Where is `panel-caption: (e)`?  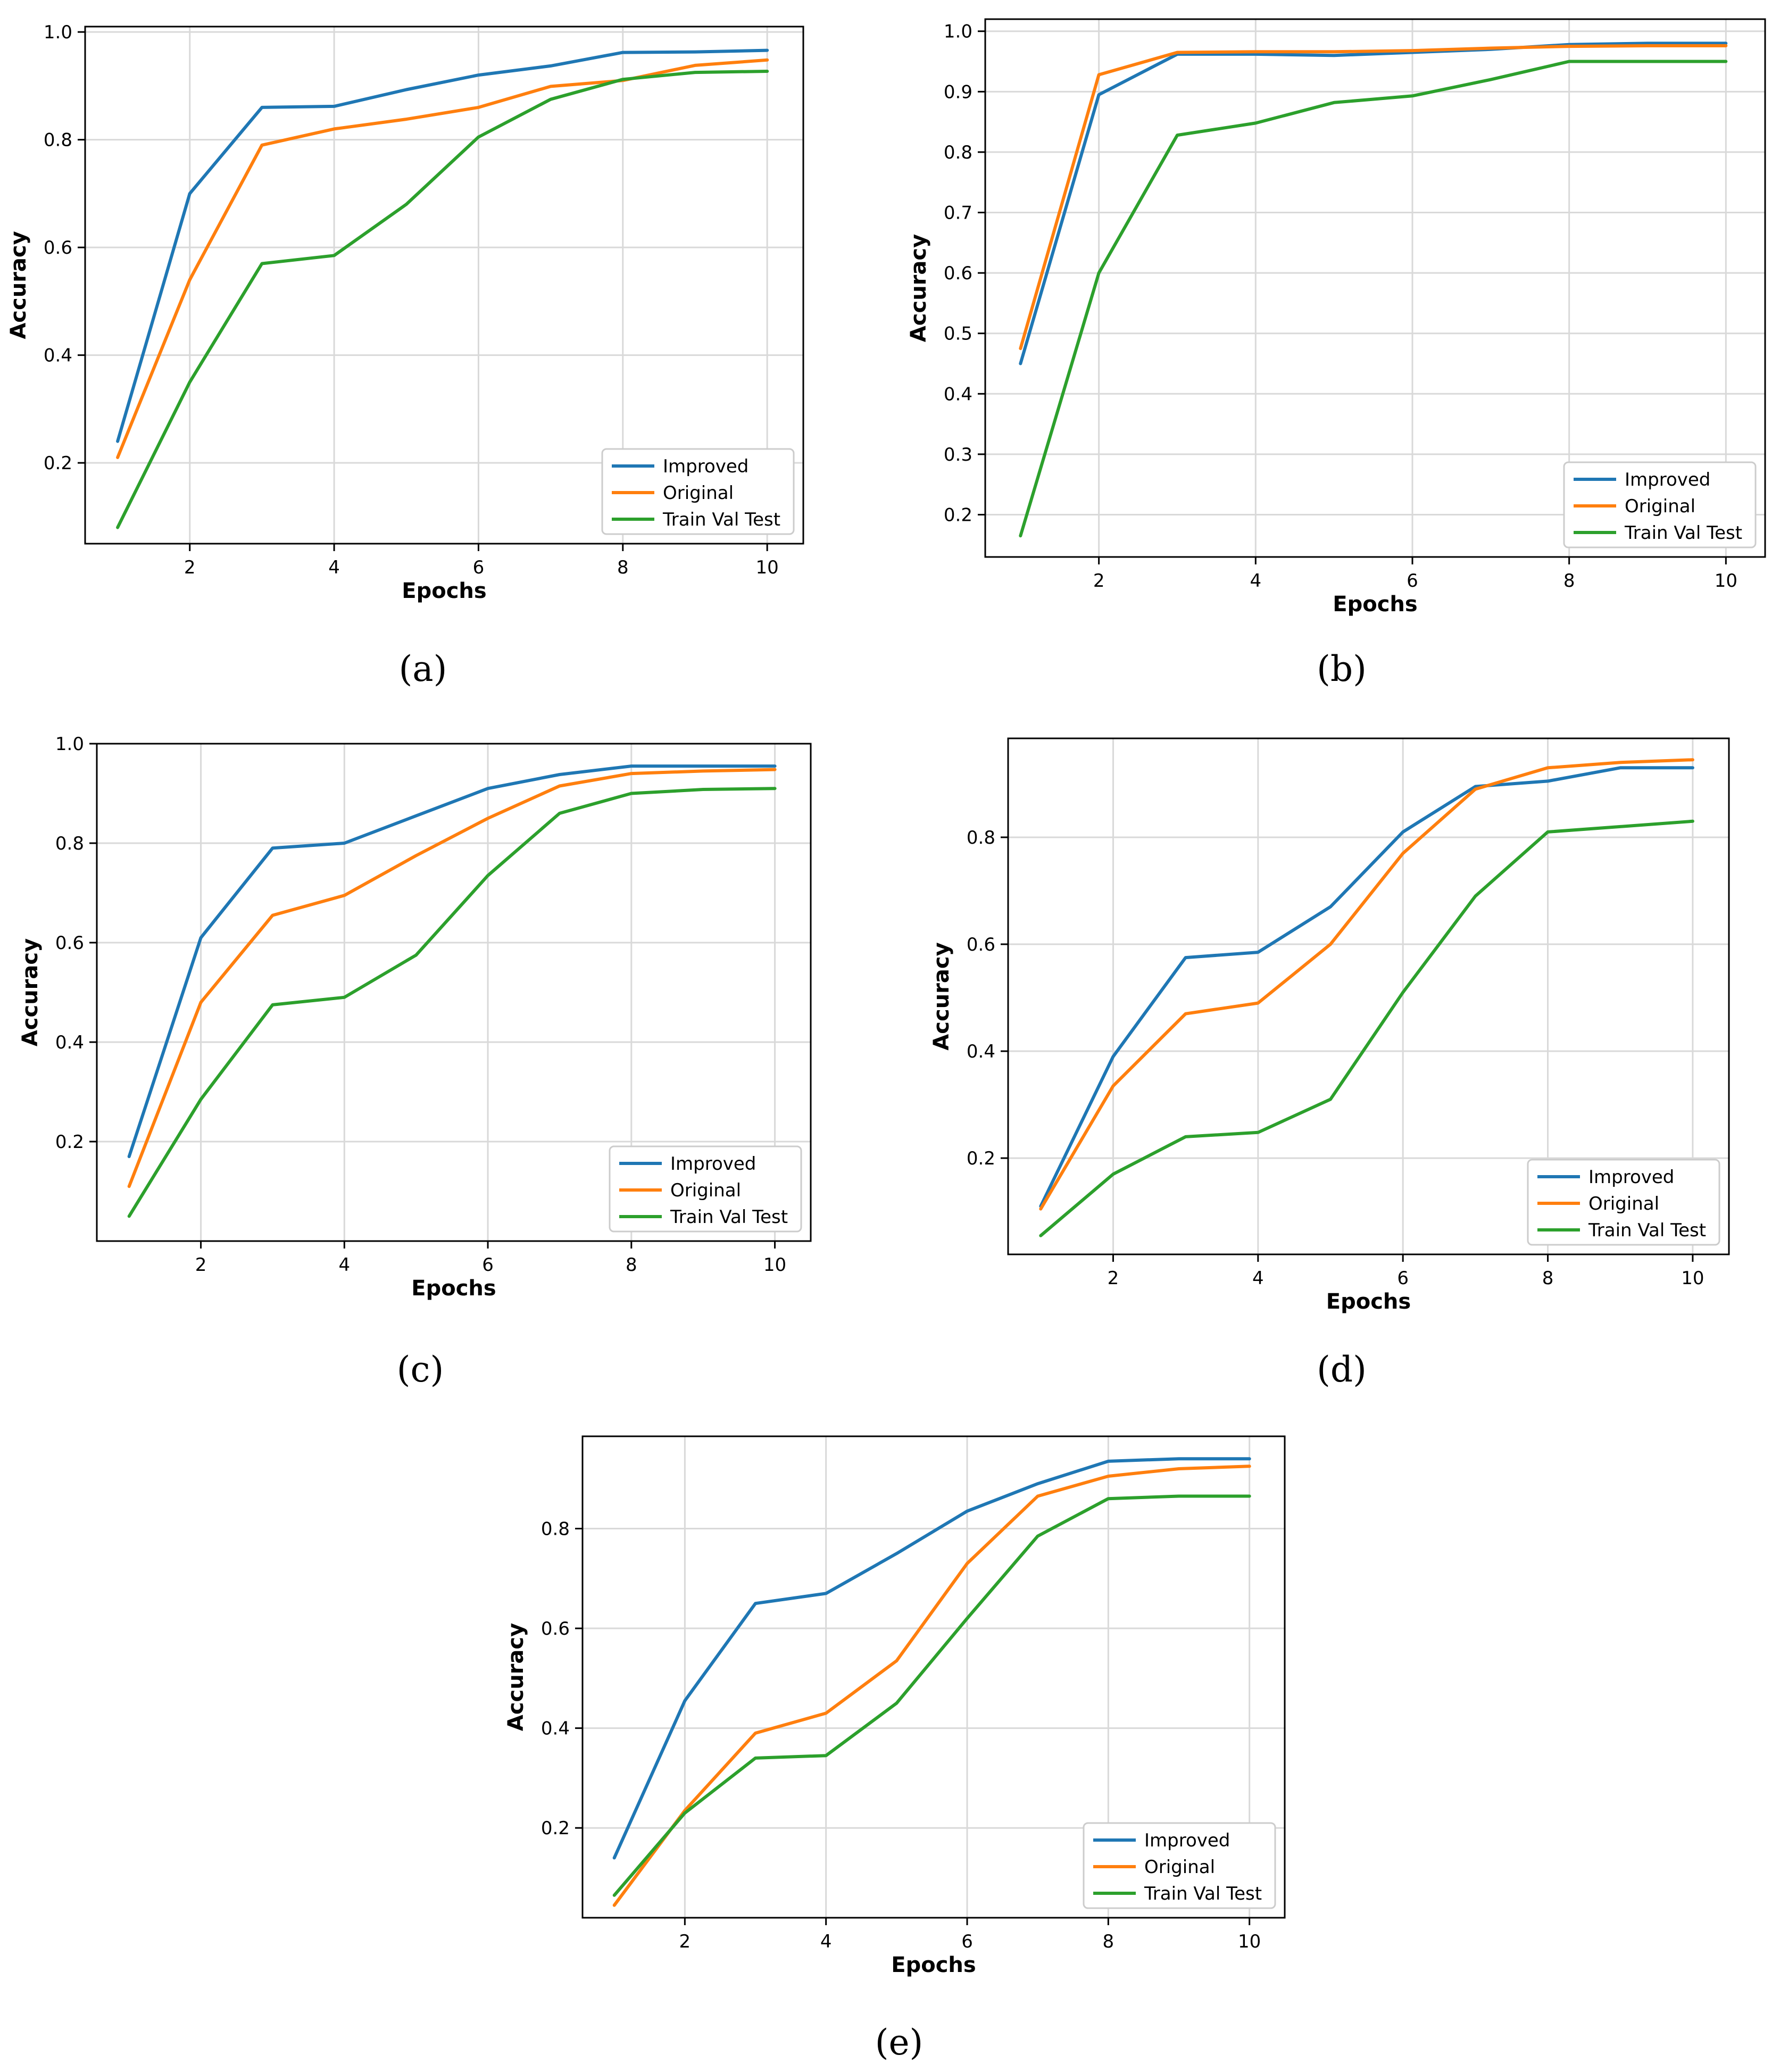 panel-caption: (e) is located at coordinates (899, 2042).